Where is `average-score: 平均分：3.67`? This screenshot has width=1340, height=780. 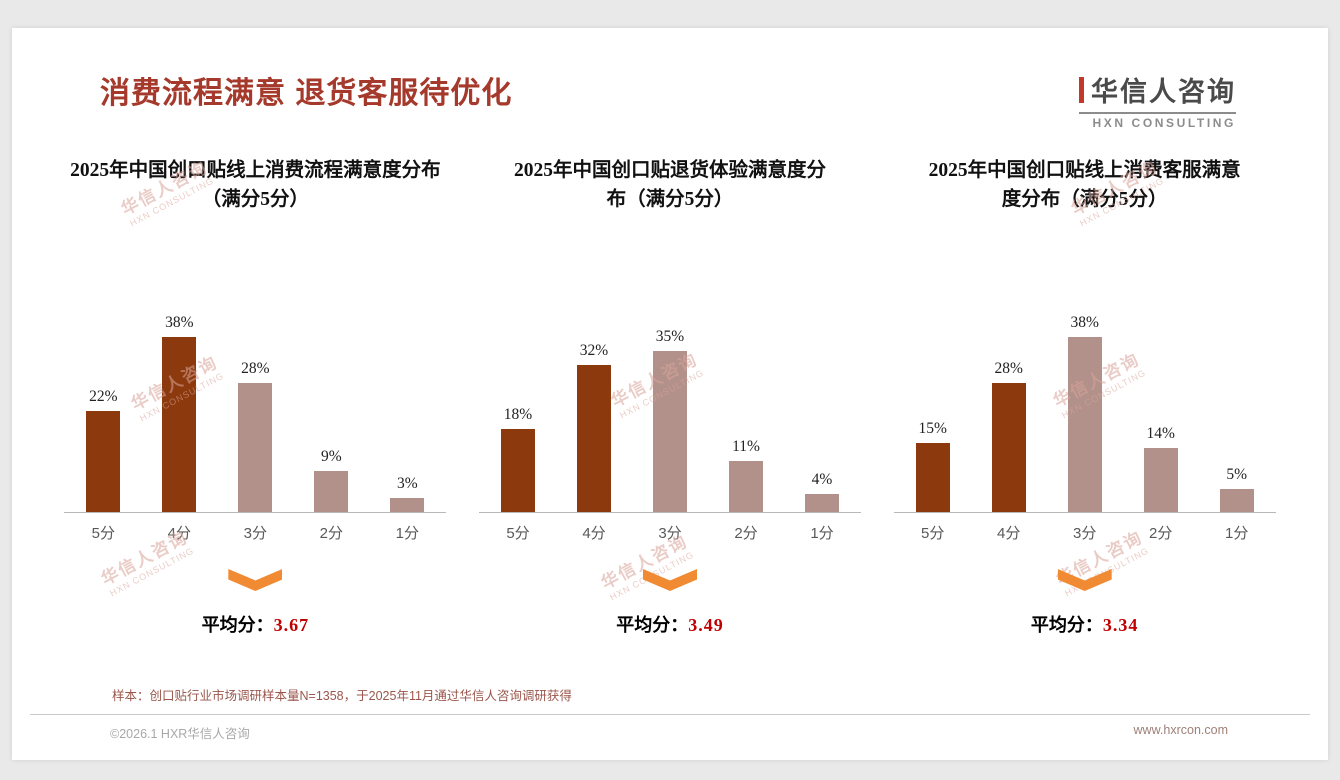 average-score: 平均分：3.67 is located at coordinates (256, 624).